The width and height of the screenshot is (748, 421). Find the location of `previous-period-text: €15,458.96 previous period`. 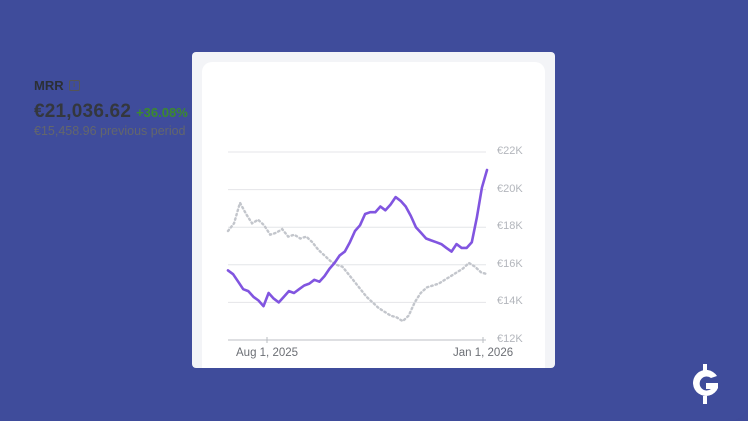

previous-period-text: €15,458.96 previous period is located at coordinates (110, 131).